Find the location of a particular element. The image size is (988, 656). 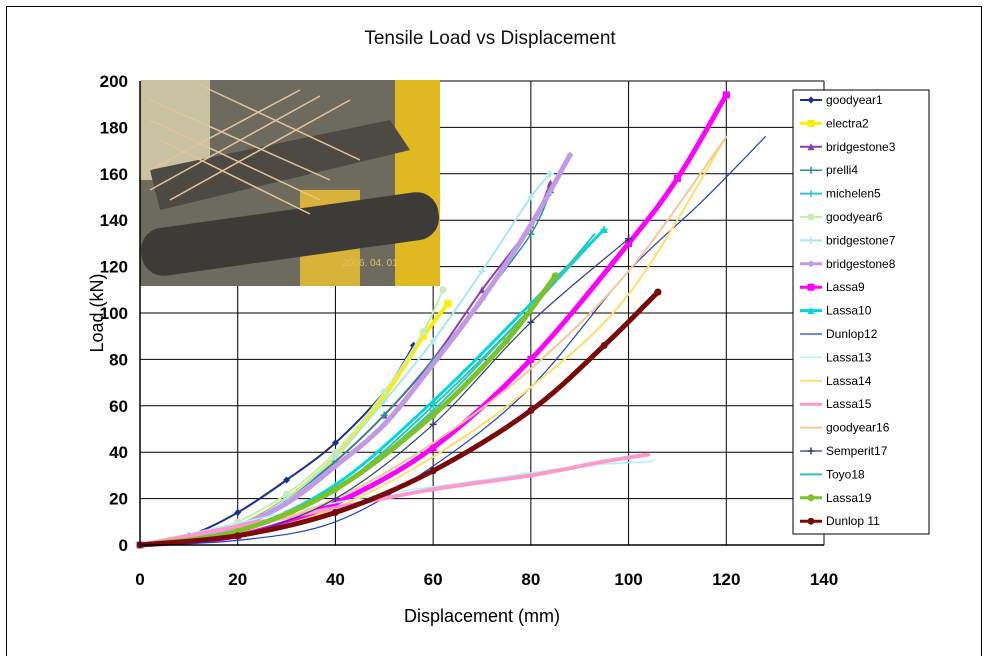

legend-item: bridgestone7 is located at coordinates (848, 240).